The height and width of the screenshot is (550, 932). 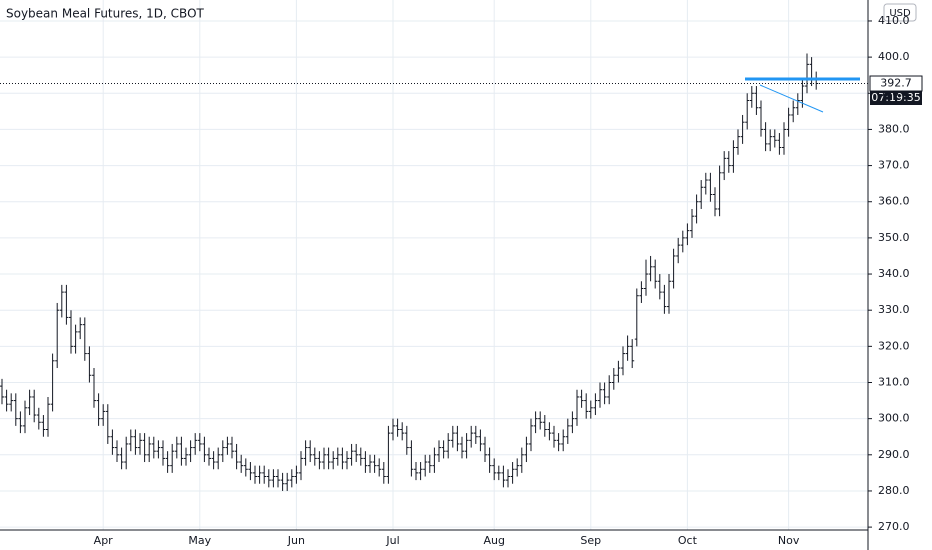 I want to click on y-tick-label: 300.0, so click(x=894, y=418).